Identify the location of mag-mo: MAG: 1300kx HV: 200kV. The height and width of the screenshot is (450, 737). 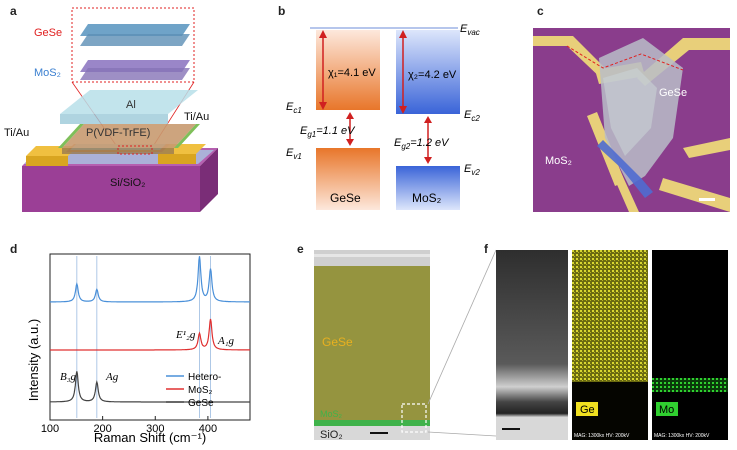
(682, 436).